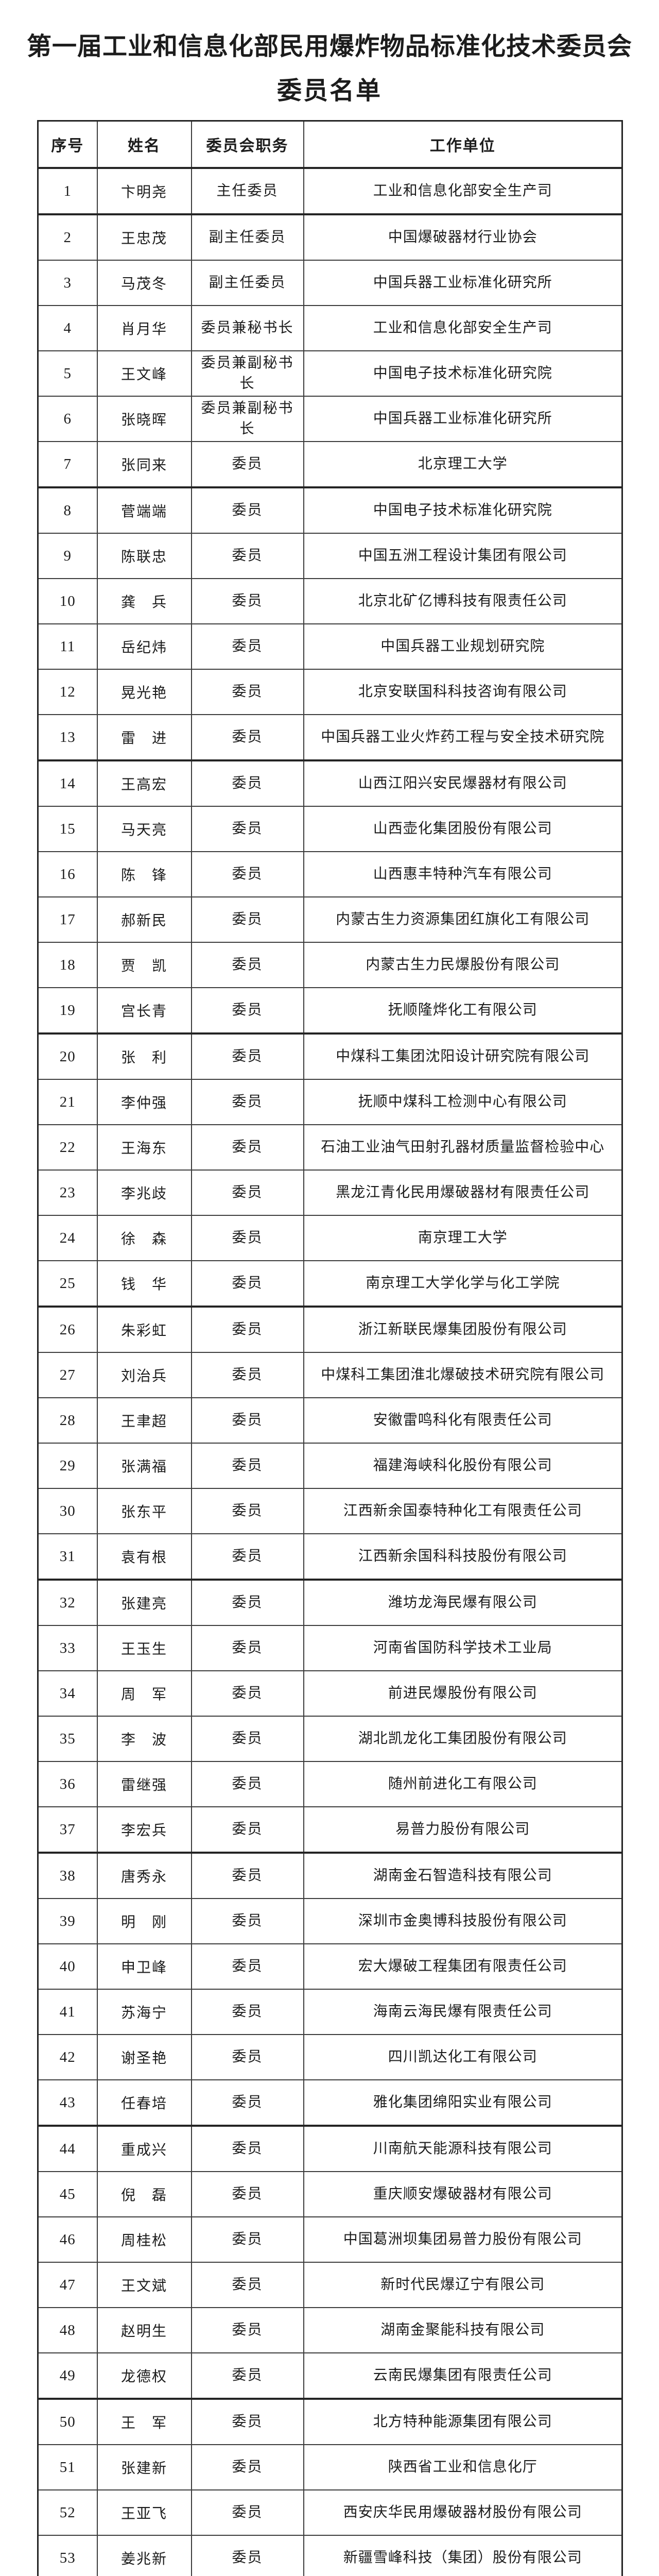 The height and width of the screenshot is (2576, 659). What do you see at coordinates (463, 2421) in the screenshot?
I see `unit-cell: 北方特种能源集团有限公司` at bounding box center [463, 2421].